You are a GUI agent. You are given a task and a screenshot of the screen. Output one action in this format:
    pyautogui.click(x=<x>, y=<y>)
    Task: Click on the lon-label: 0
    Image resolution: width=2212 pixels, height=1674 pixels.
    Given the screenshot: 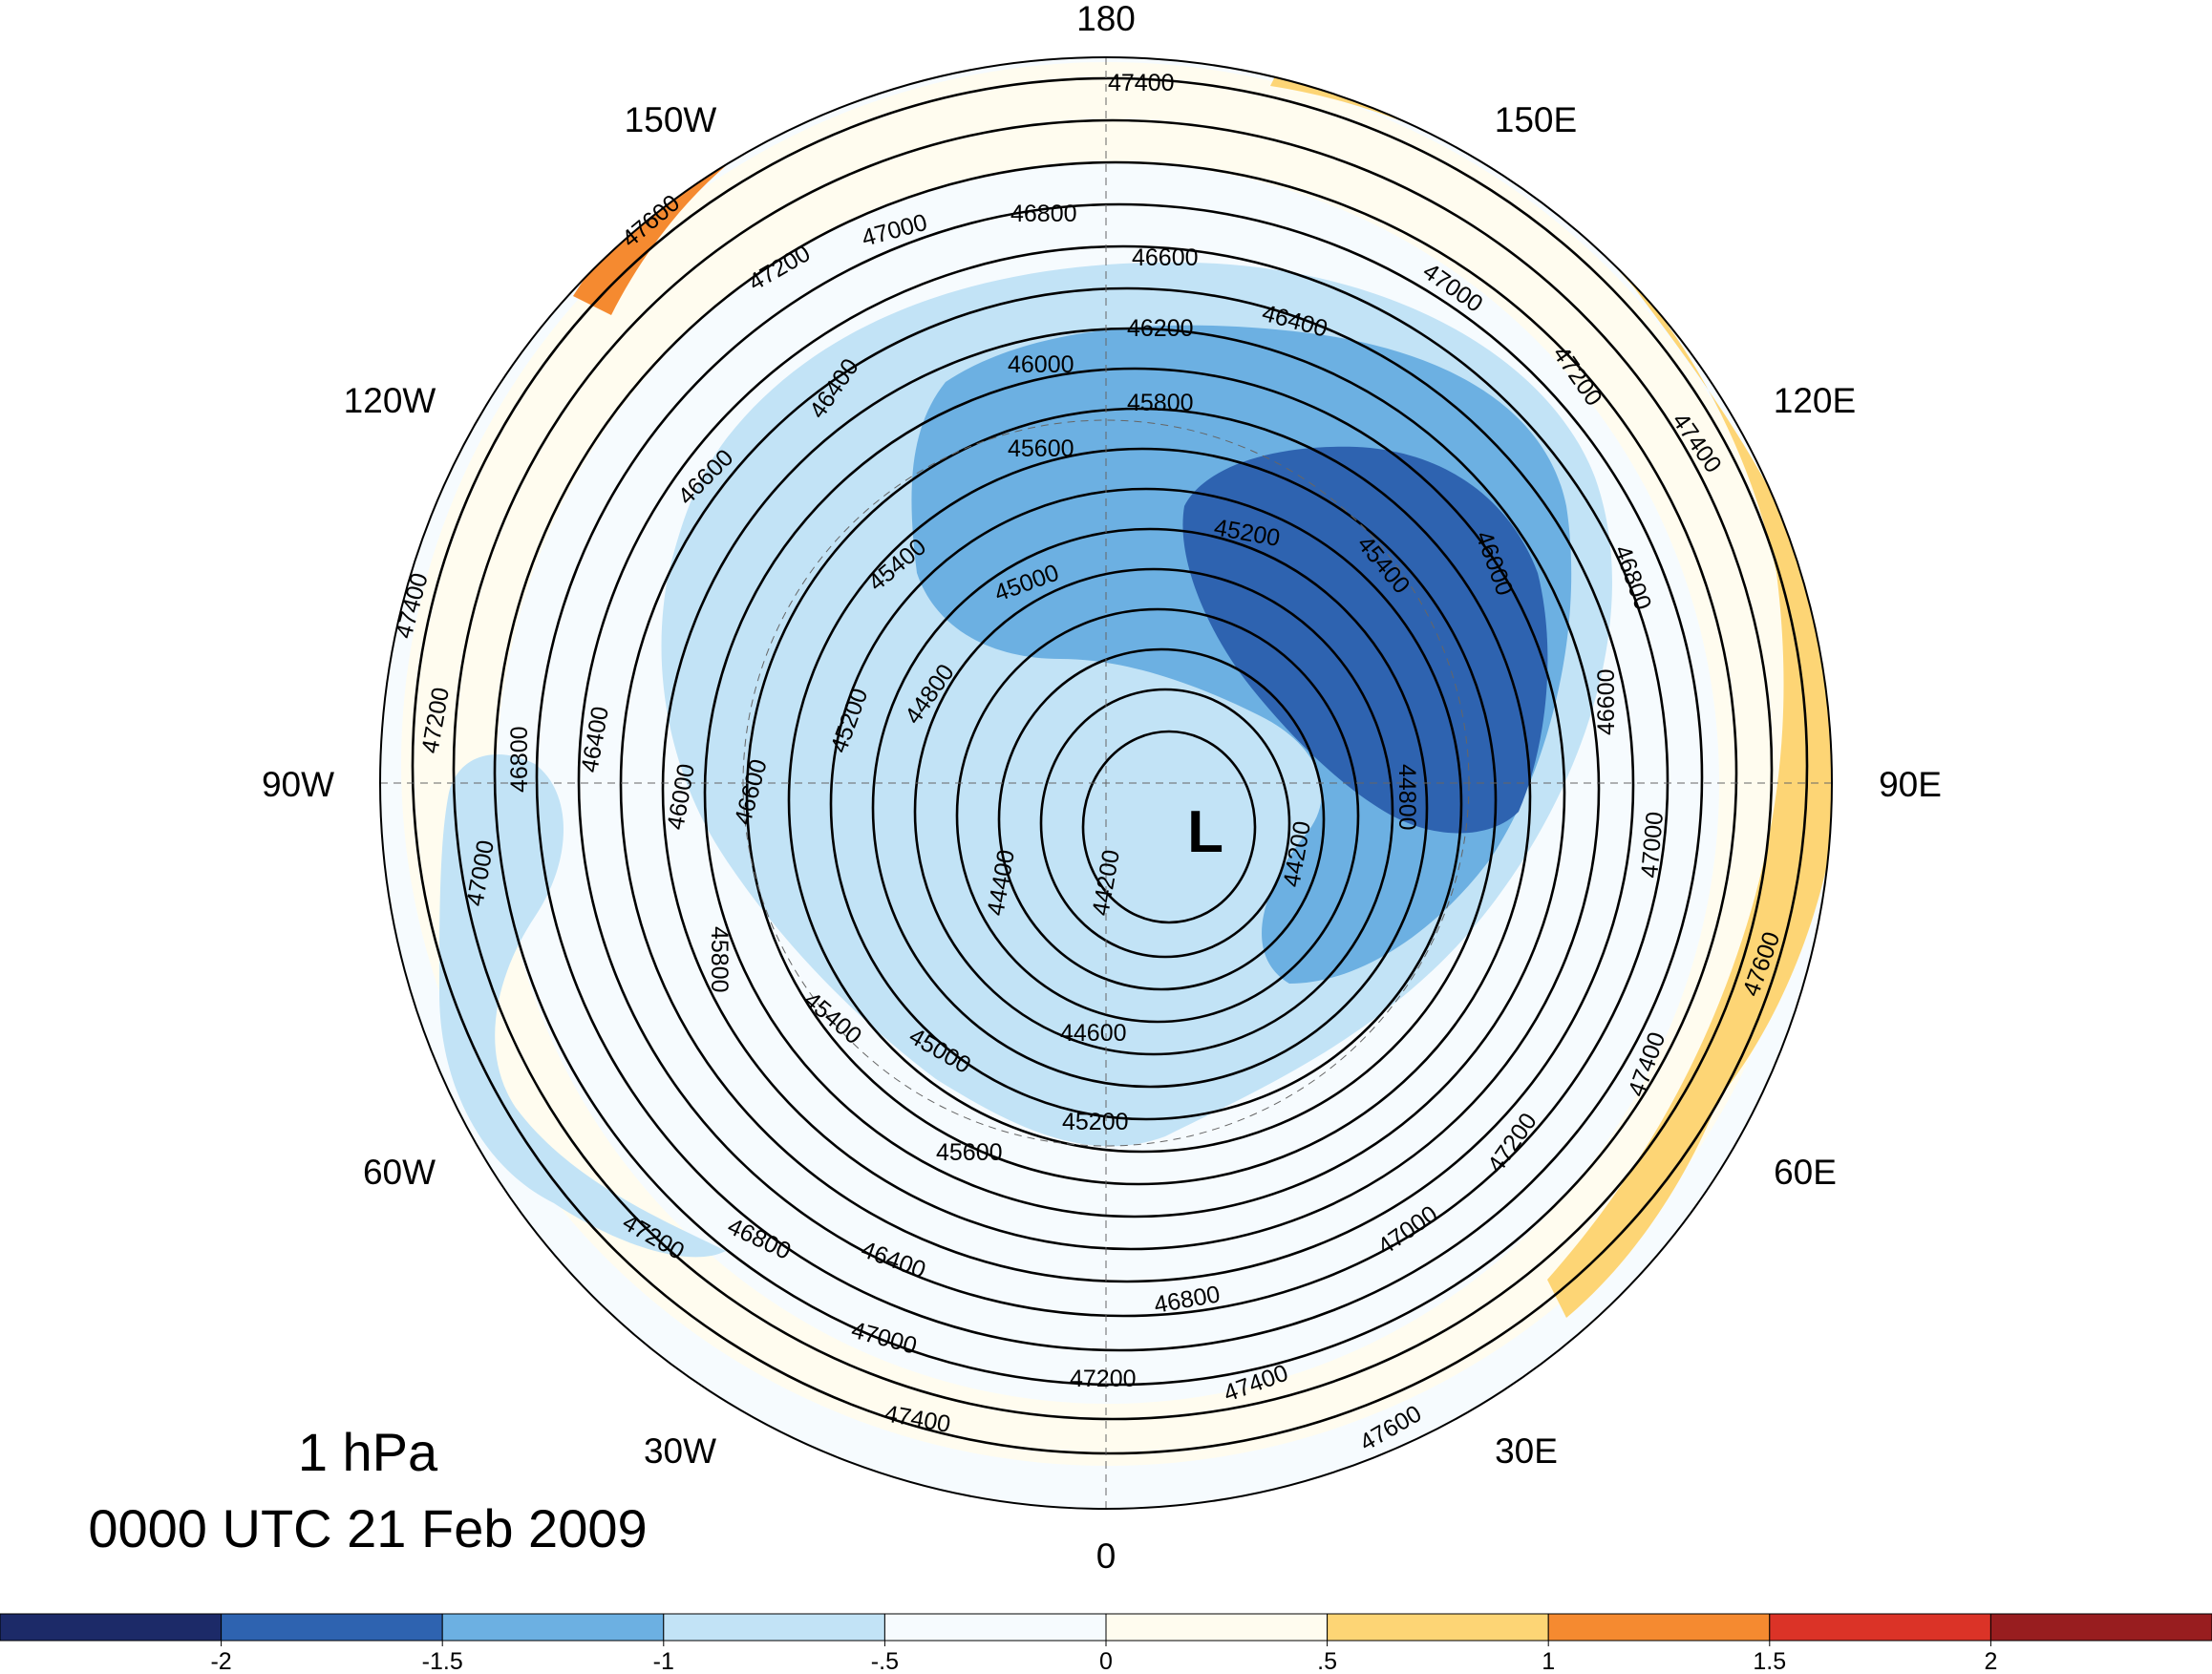 What is the action you would take?
    pyautogui.click(x=1106, y=1556)
    